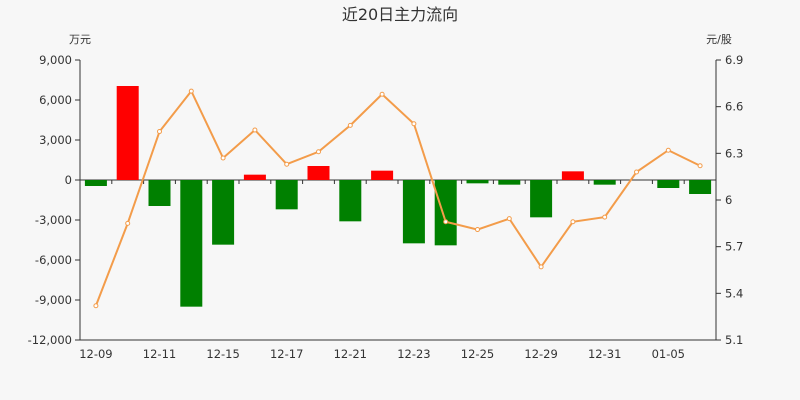 This screenshot has height=400, width=800. What do you see at coordinates (604, 354) in the screenshot?
I see `x-tick-label: 12-31` at bounding box center [604, 354].